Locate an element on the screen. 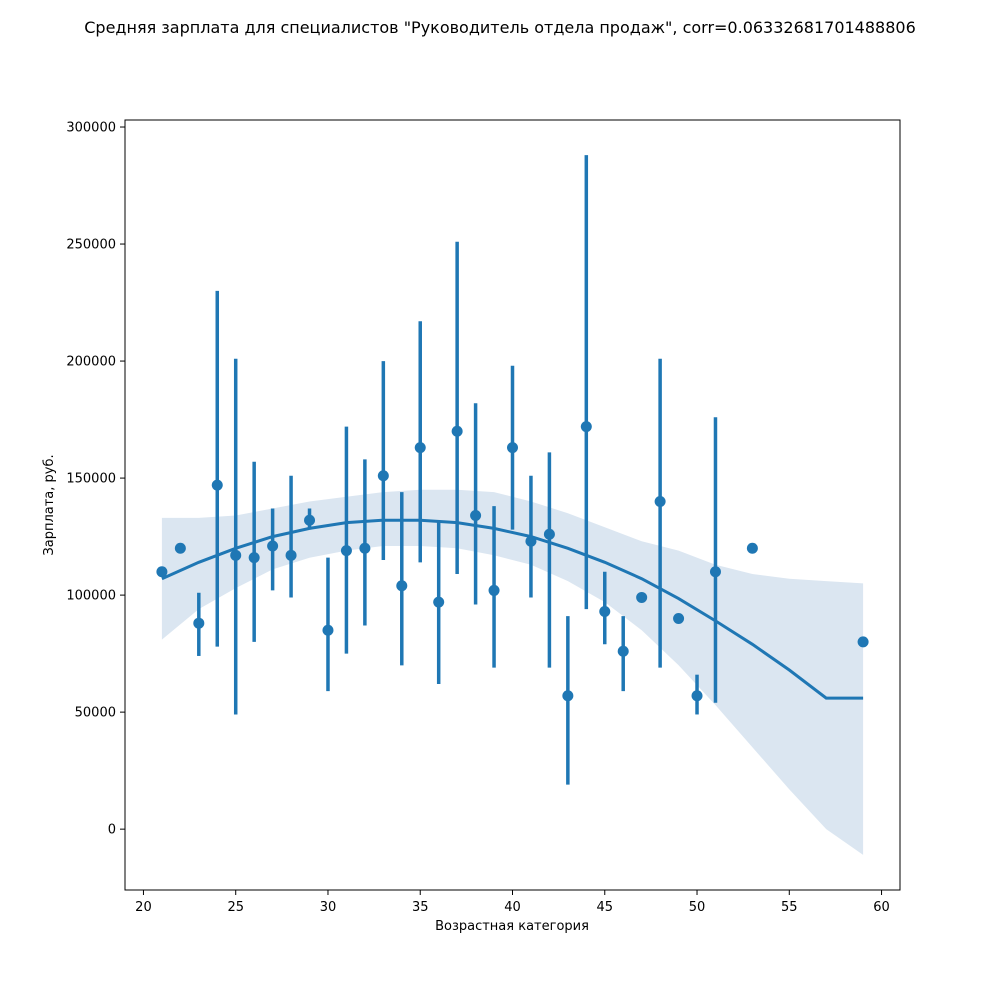 The width and height of the screenshot is (1000, 1000). y-axis-ticks: 0 50000 100000 150000 200000 250000 300000 is located at coordinates (95, 479).